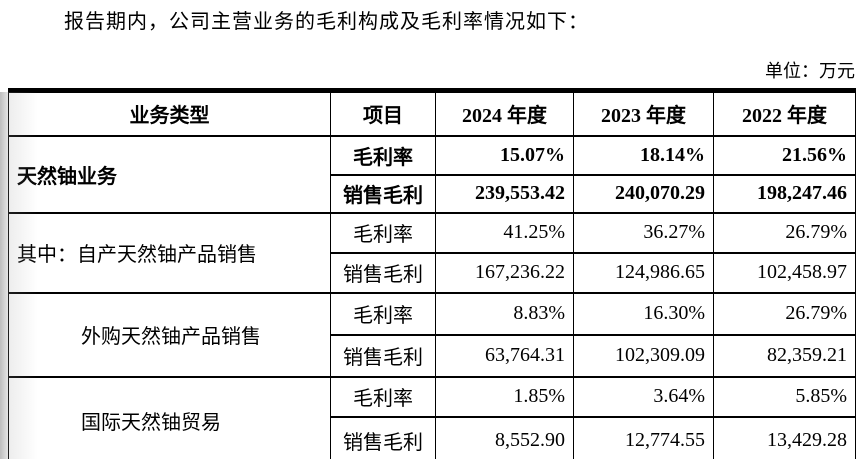 The width and height of the screenshot is (867, 459). Describe the element at coordinates (504, 112) in the screenshot. I see `column-header-2024: 2024 年度` at that location.